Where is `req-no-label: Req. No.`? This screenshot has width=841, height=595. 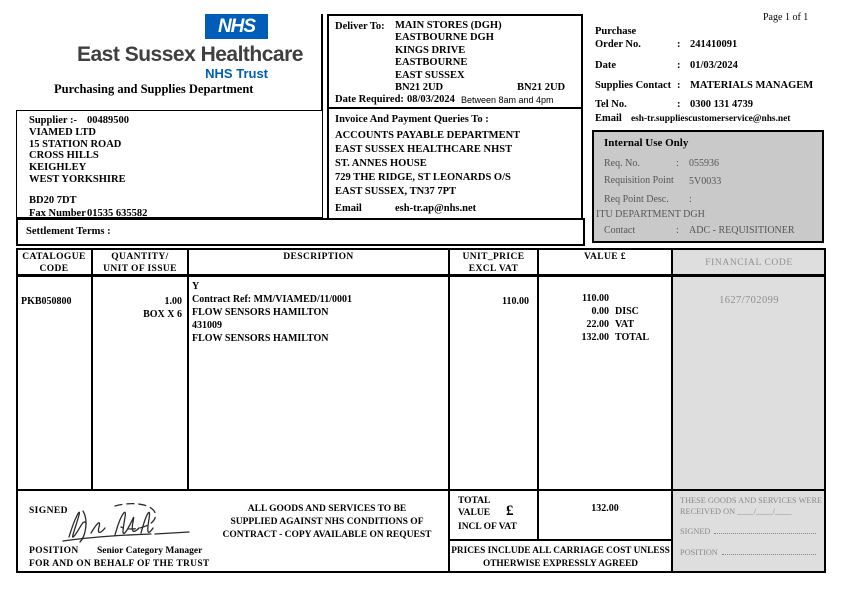 req-no-label: Req. No. is located at coordinates (622, 163).